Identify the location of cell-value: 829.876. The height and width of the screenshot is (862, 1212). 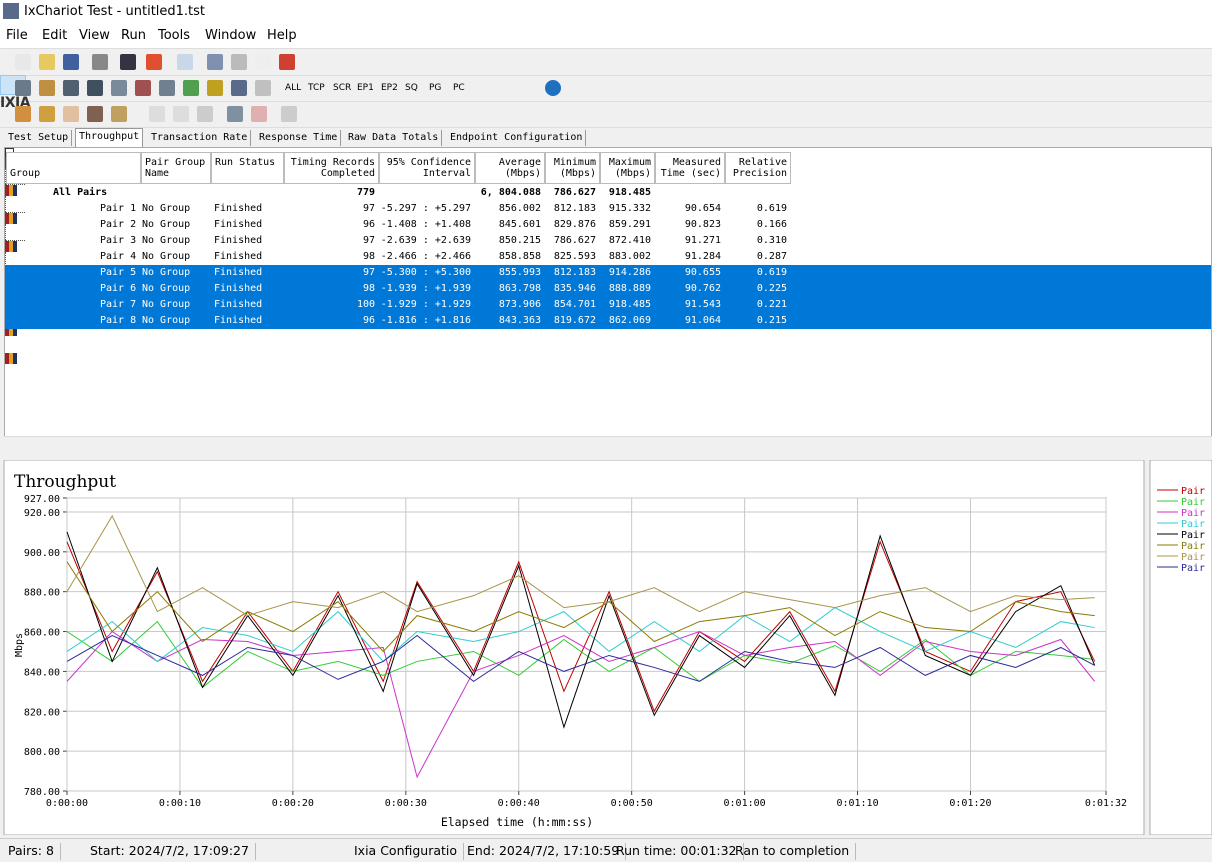
(574, 224).